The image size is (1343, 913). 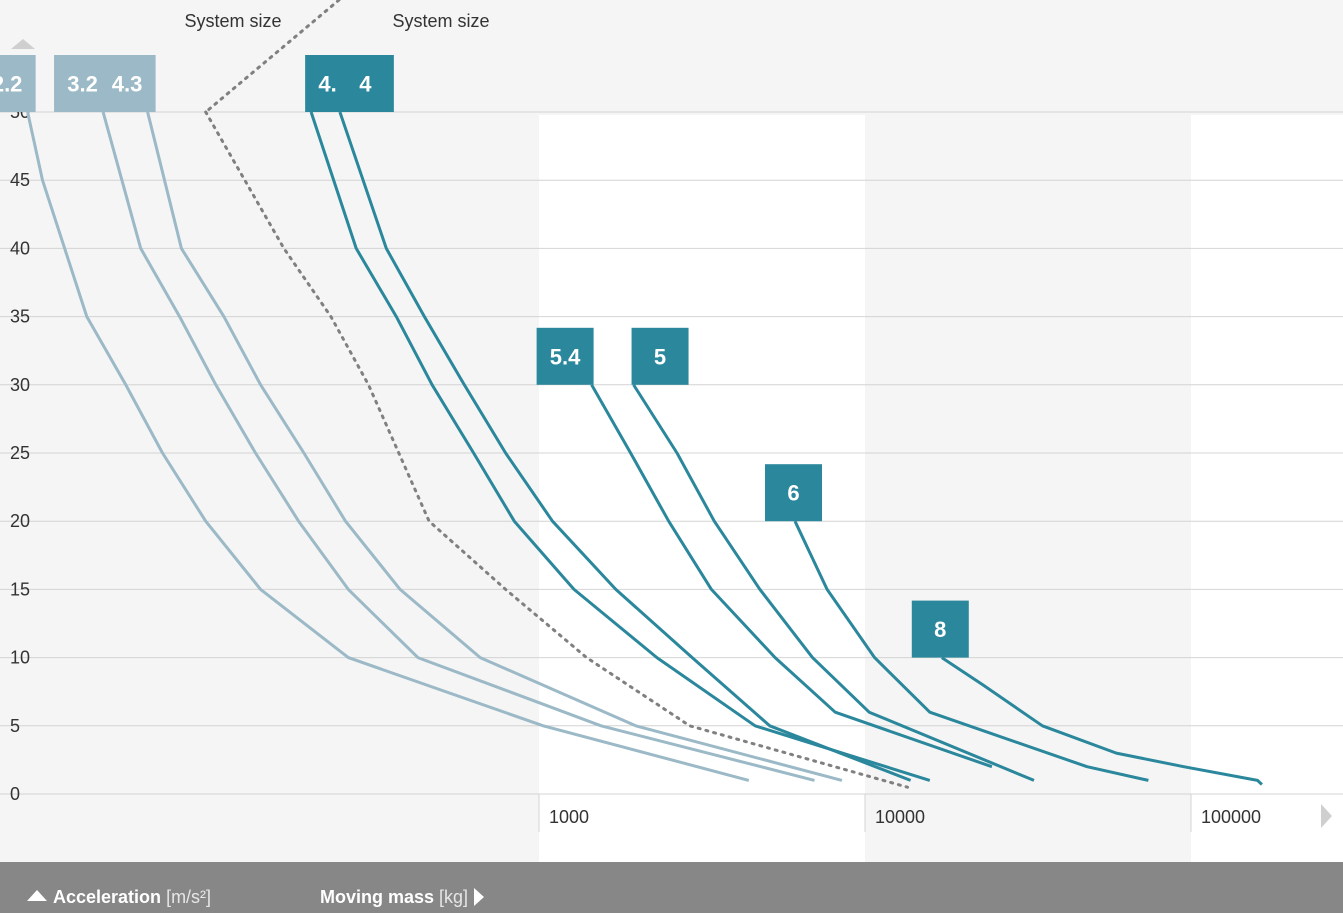 I want to click on y-tick-label: 5, so click(x=15, y=726).